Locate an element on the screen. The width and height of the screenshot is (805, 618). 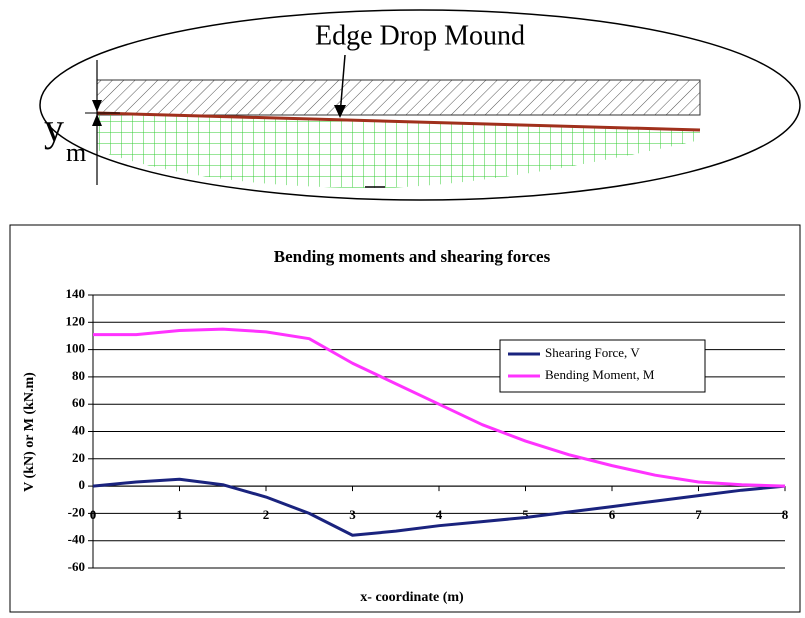
y-tick-label: 140 is located at coordinates (76, 293).